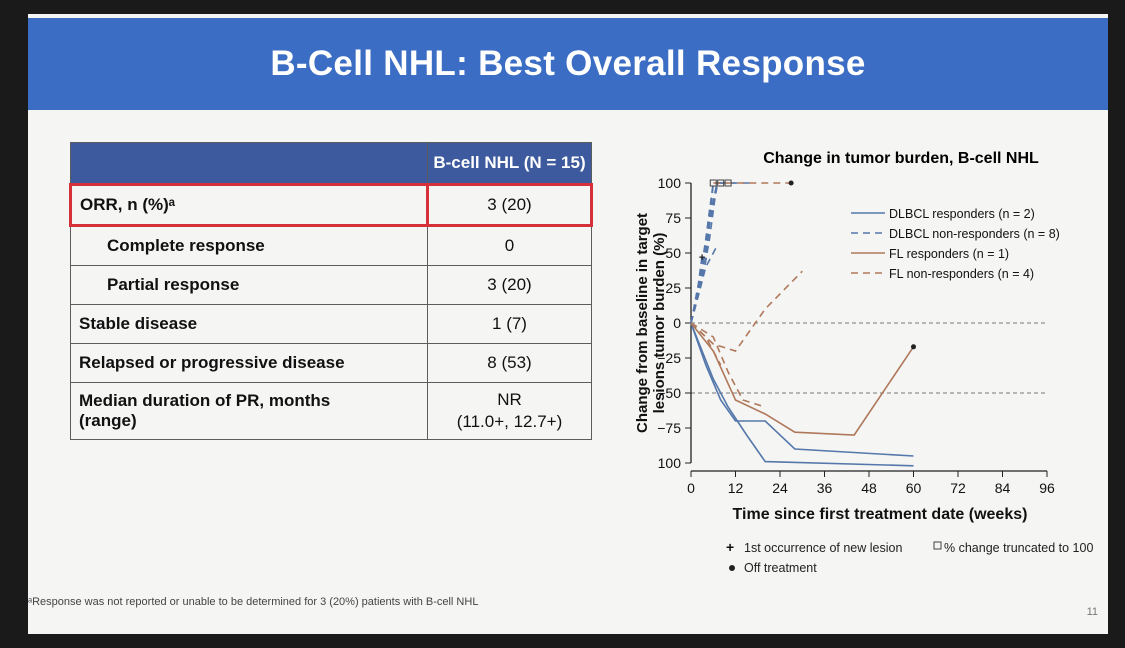  What do you see at coordinates (669, 393) in the screenshot?
I see `y-tick-label: −50` at bounding box center [669, 393].